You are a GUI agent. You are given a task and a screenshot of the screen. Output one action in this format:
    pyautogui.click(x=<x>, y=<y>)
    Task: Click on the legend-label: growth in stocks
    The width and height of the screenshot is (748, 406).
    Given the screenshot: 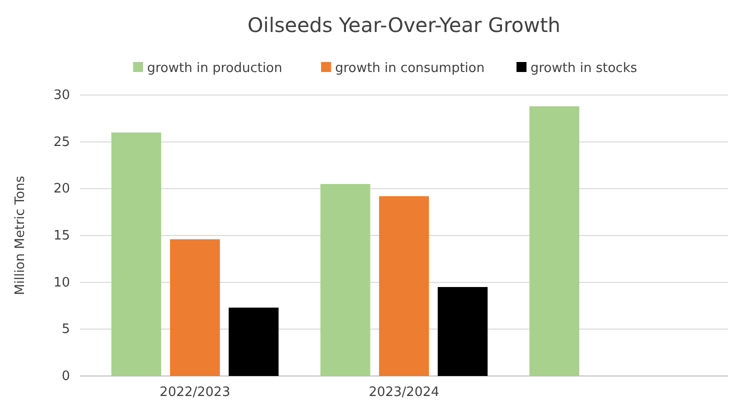 What is the action you would take?
    pyautogui.click(x=584, y=68)
    